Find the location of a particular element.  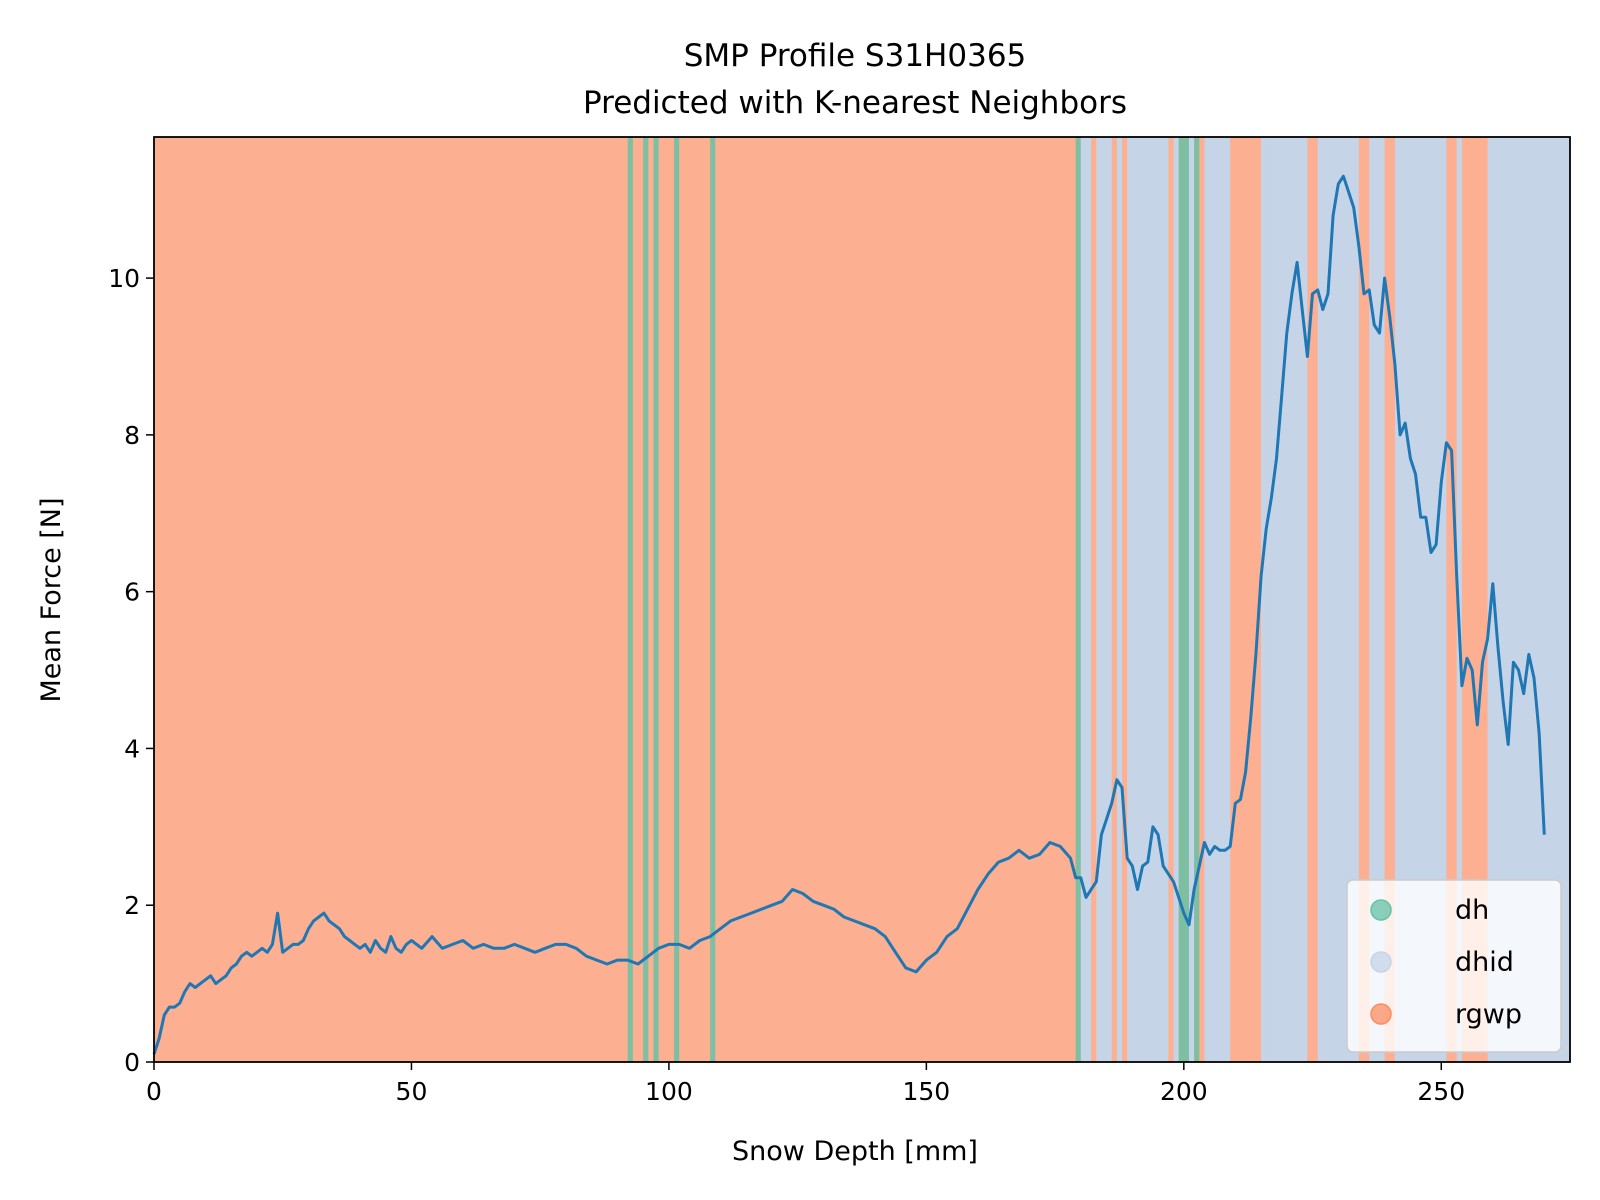

x-tick-label: 50 is located at coordinates (412, 1091).